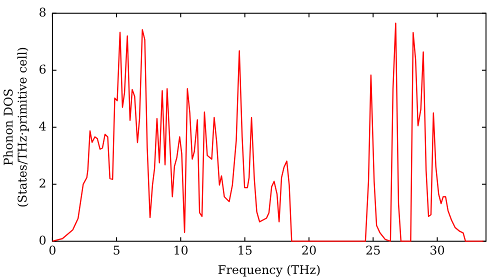 This screenshot has width=500, height=280. I want to click on x-axis-title: Frequency (THz), so click(269, 269).